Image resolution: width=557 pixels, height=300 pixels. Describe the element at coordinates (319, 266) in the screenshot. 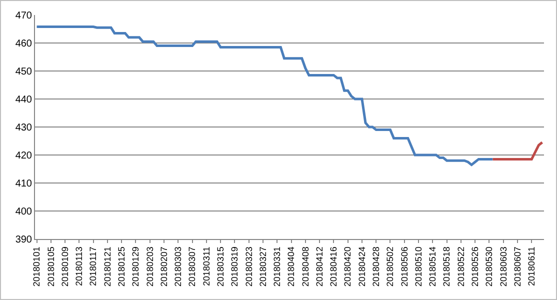

I see `x-tick-label: 20180412` at that location.